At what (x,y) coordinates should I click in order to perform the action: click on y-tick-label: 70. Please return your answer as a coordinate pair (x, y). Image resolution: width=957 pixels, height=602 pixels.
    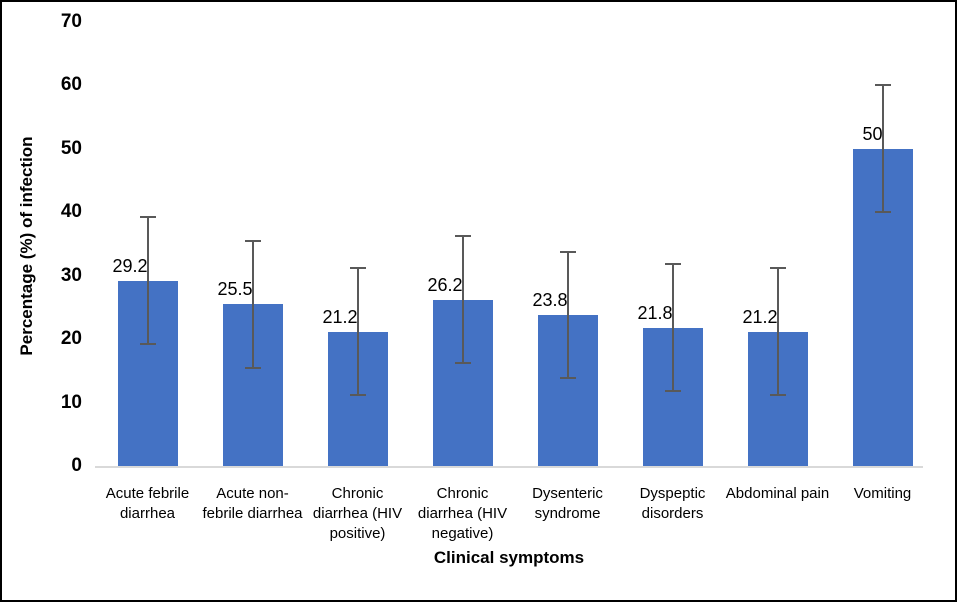
    Looking at the image, I should click on (71, 21).